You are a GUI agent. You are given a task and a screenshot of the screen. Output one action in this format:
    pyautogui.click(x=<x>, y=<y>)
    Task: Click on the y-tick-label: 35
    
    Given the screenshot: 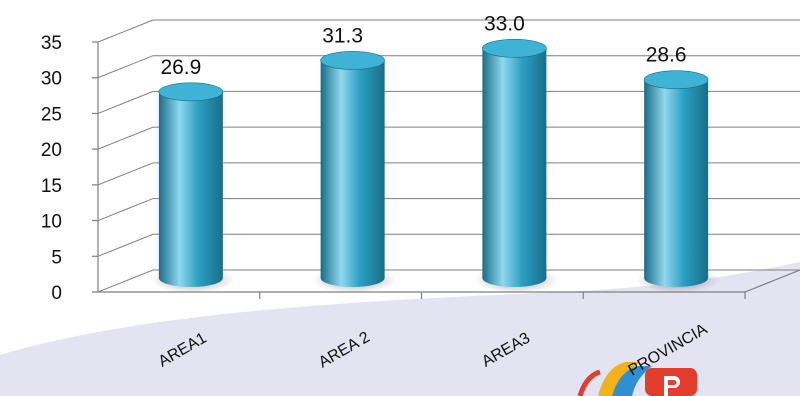 What is the action you would take?
    pyautogui.click(x=51, y=43)
    